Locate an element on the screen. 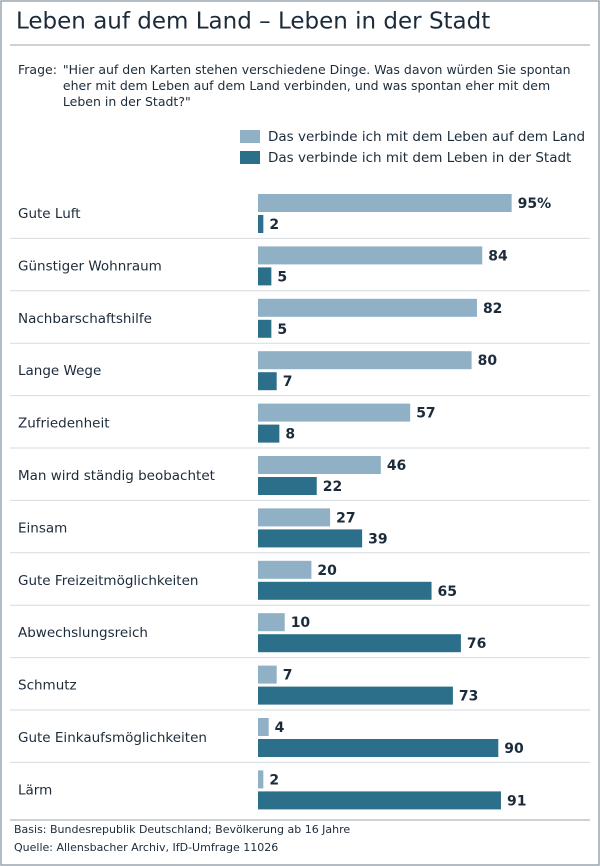 The image size is (600, 866). value-label: 10 is located at coordinates (301, 623).